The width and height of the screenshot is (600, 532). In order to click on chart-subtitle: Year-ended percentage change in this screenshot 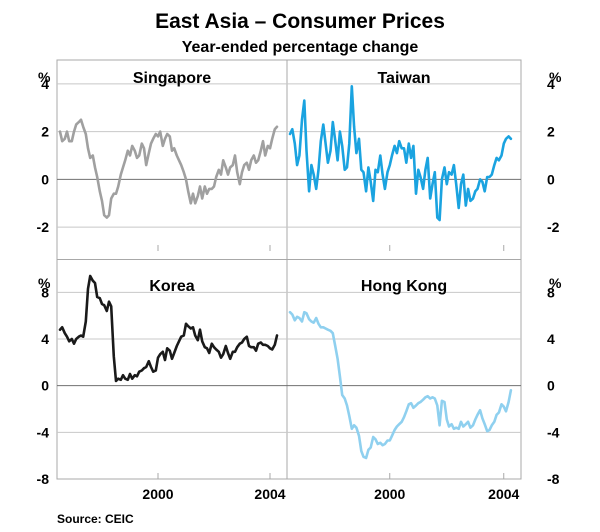, I will do `click(300, 47)`.